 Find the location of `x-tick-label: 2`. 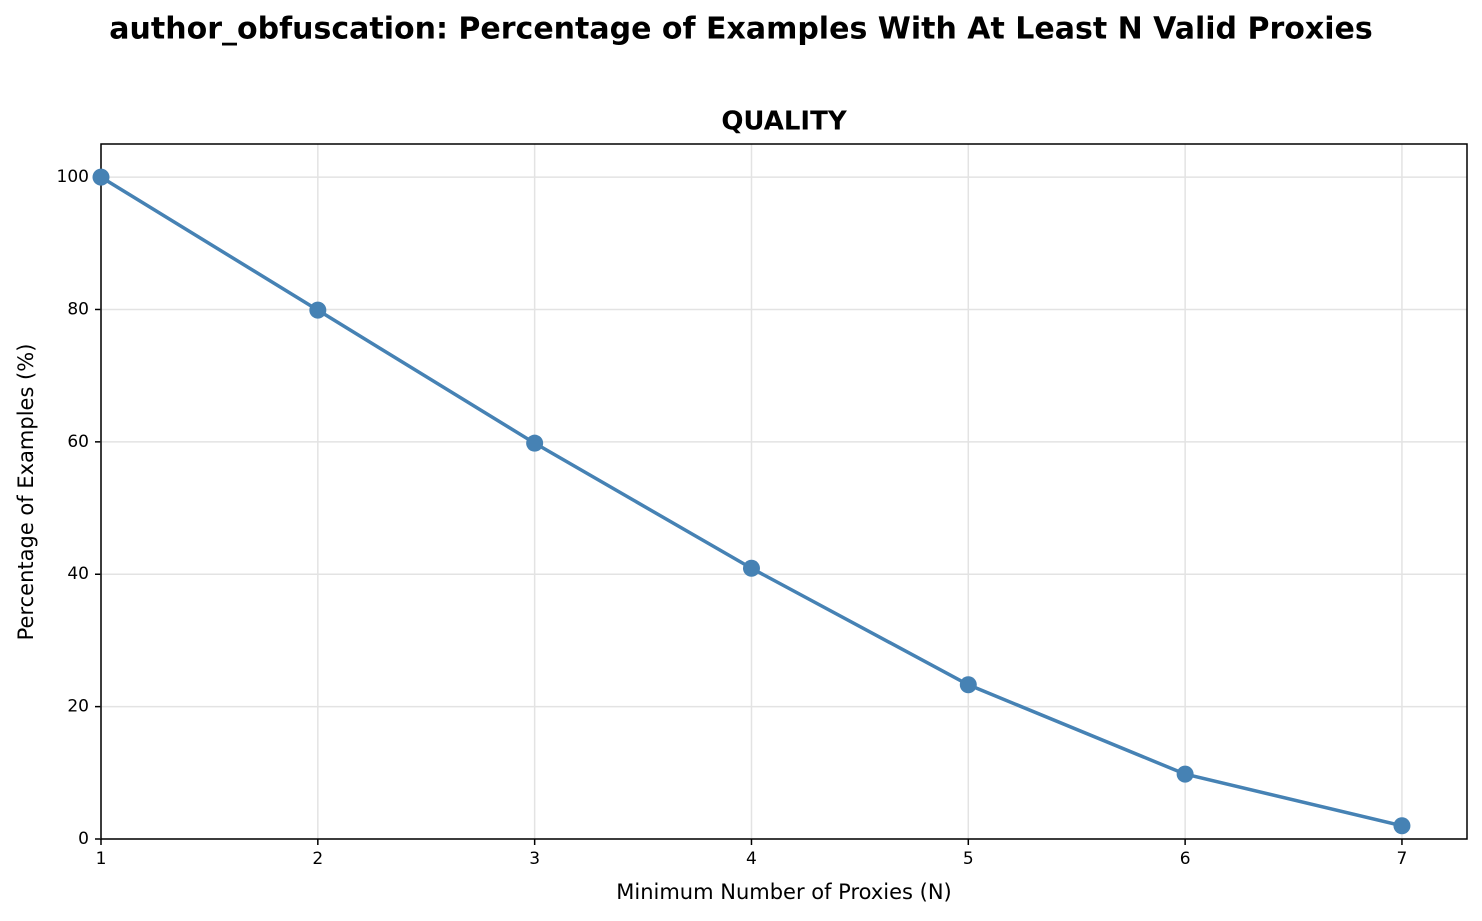

x-tick-label: 2 is located at coordinates (317, 859).